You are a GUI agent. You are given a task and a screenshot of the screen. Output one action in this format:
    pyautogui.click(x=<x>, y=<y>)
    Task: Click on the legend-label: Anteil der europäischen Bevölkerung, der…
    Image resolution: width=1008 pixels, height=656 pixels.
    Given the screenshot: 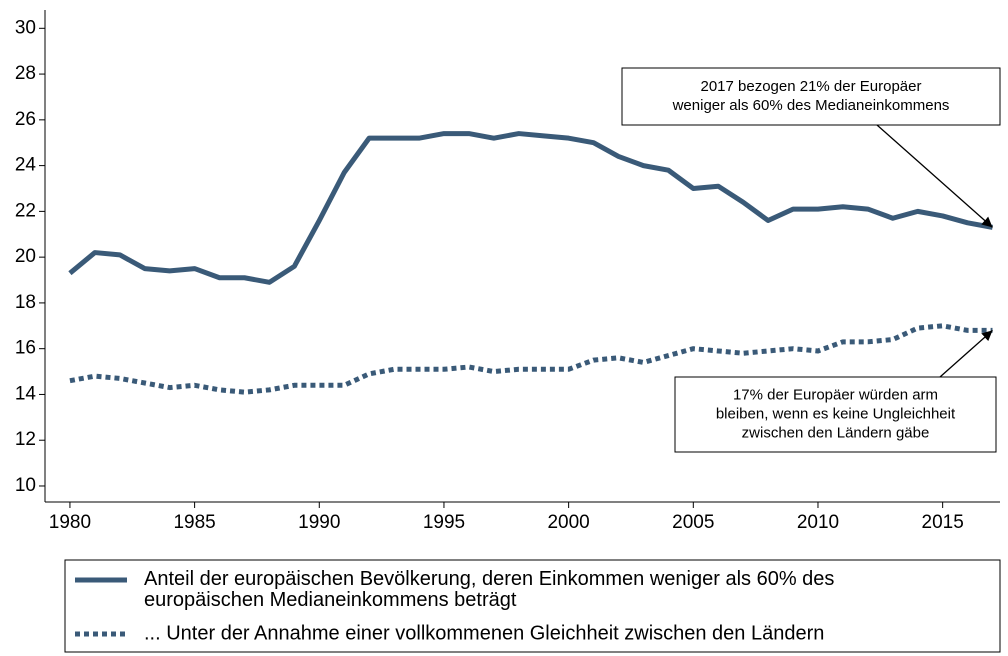 What is the action you would take?
    pyautogui.click(x=489, y=589)
    